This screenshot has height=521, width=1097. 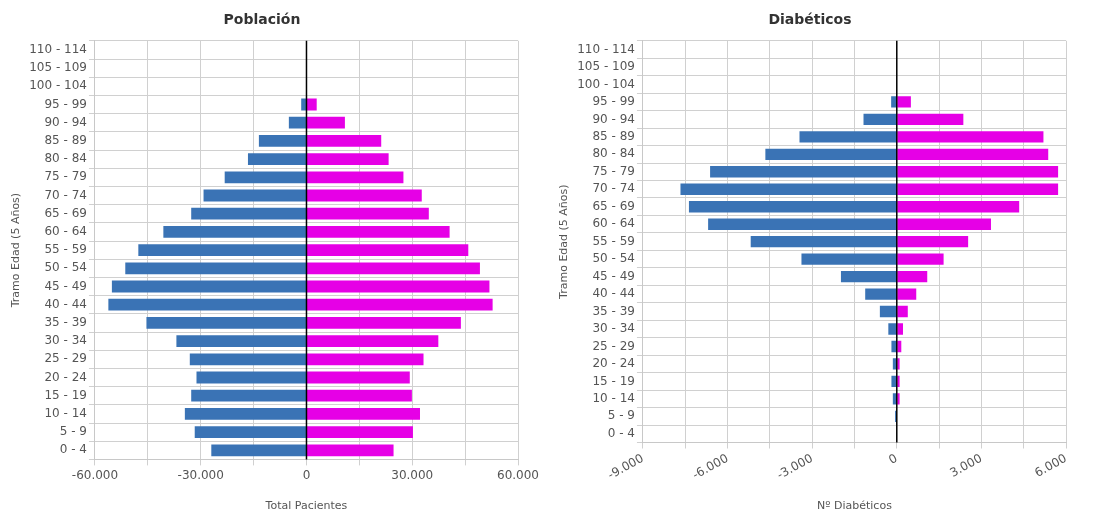 What do you see at coordinates (95, 474) in the screenshot?
I see `x-tick-label: -60.000` at bounding box center [95, 474].